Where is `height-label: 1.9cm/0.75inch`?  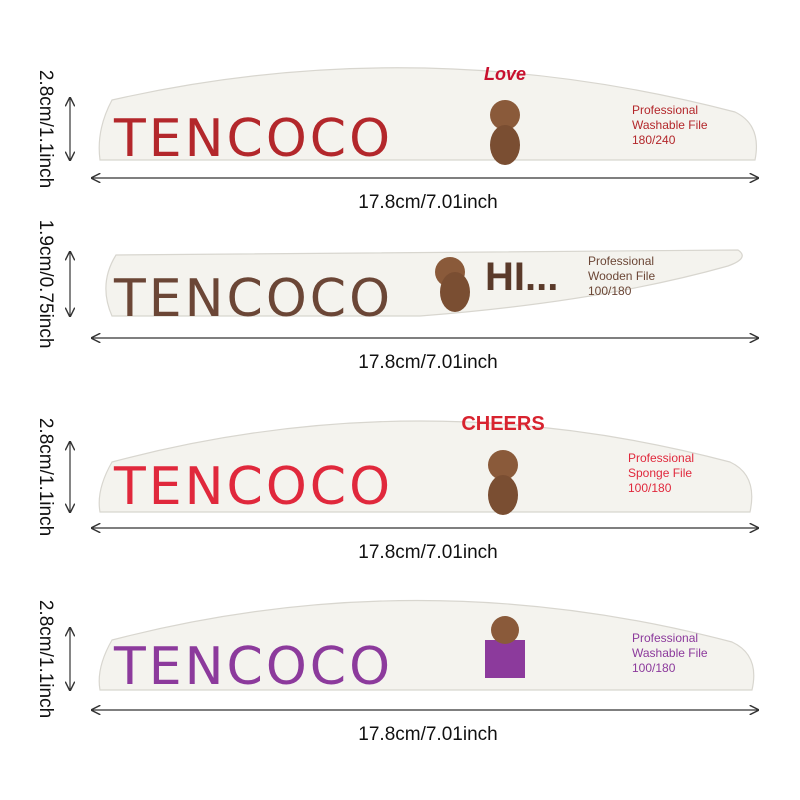
height-label: 1.9cm/0.75inch is located at coordinates (45, 284).